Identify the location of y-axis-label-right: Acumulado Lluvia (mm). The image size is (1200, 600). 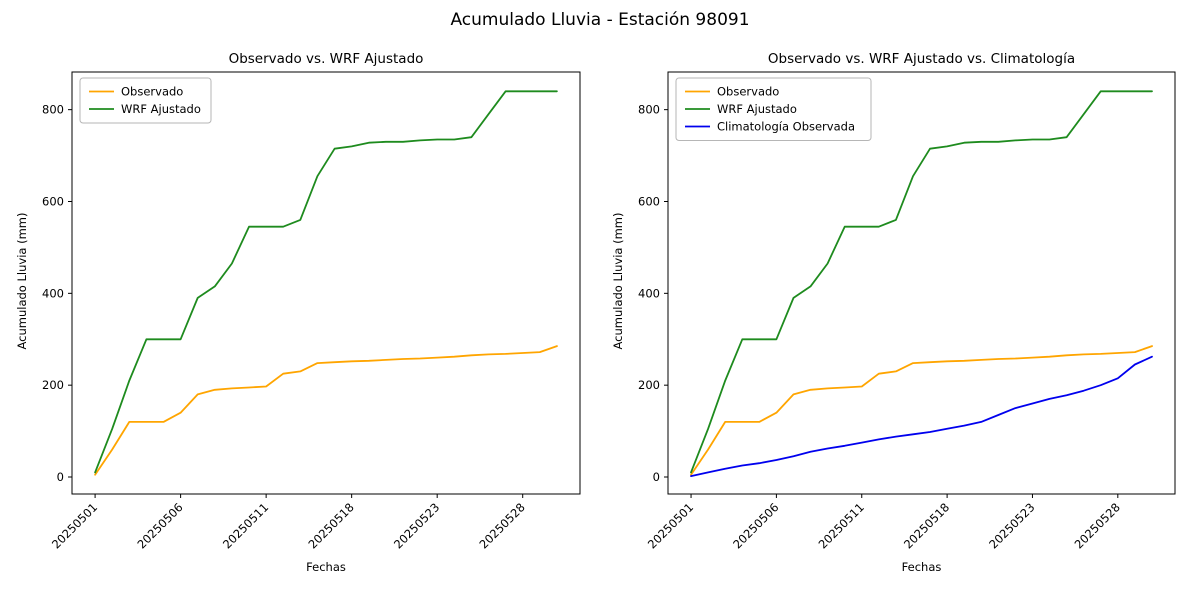
(618, 281).